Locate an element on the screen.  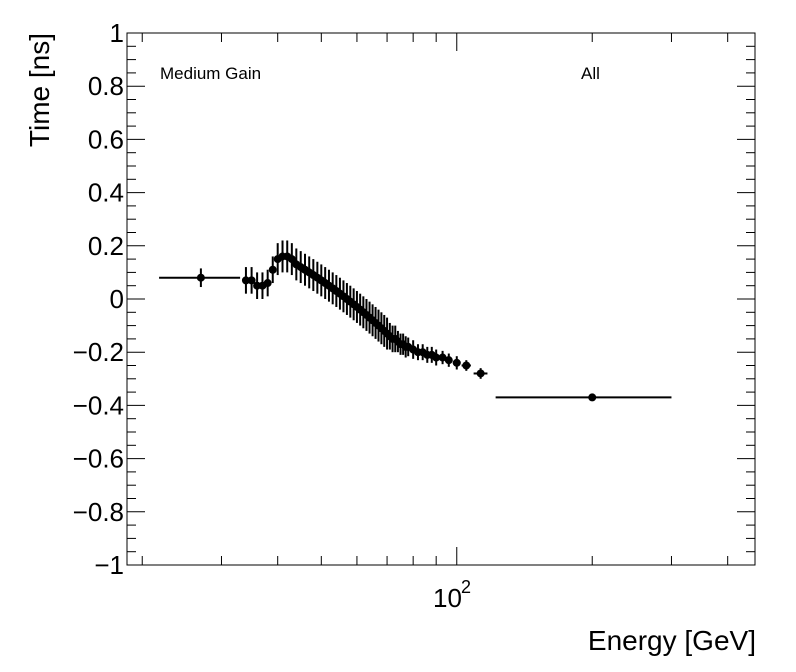
y-tick-label: 0 is located at coordinates (117, 299).